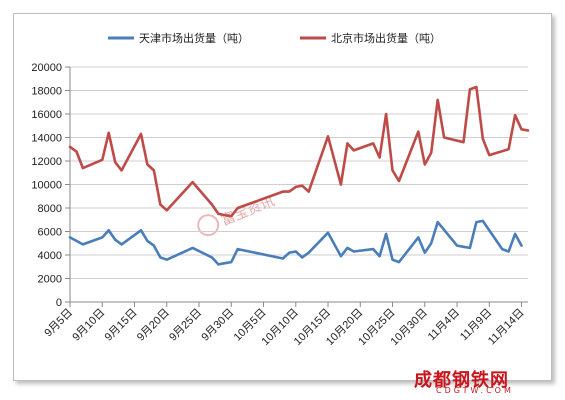 This screenshot has width=565, height=400. What do you see at coordinates (59, 303) in the screenshot?
I see `y-tick-label: 0` at bounding box center [59, 303].